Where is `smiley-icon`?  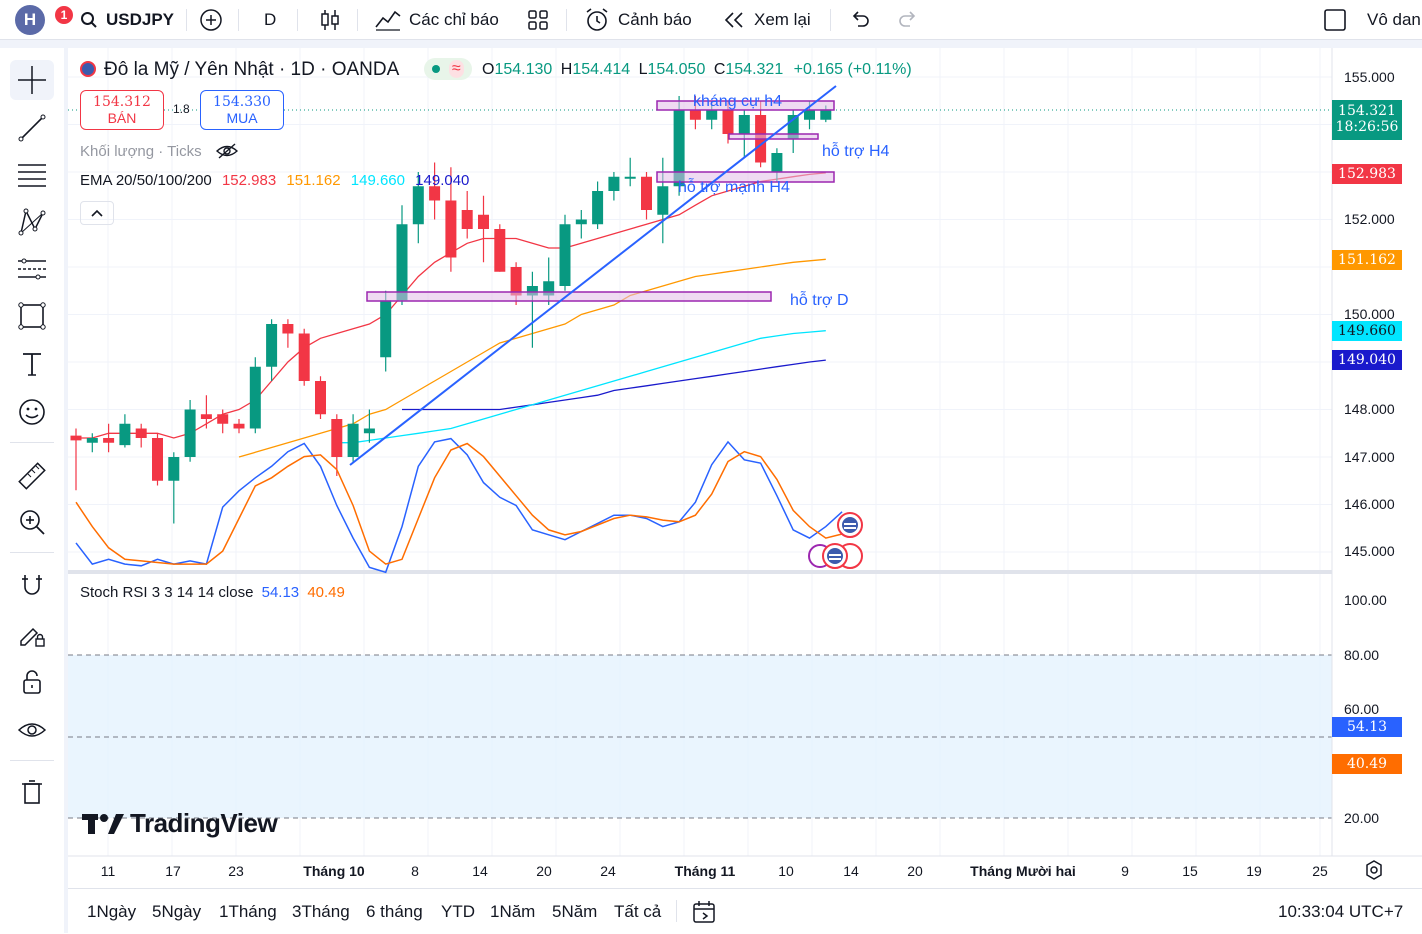 smiley-icon is located at coordinates (32, 412).